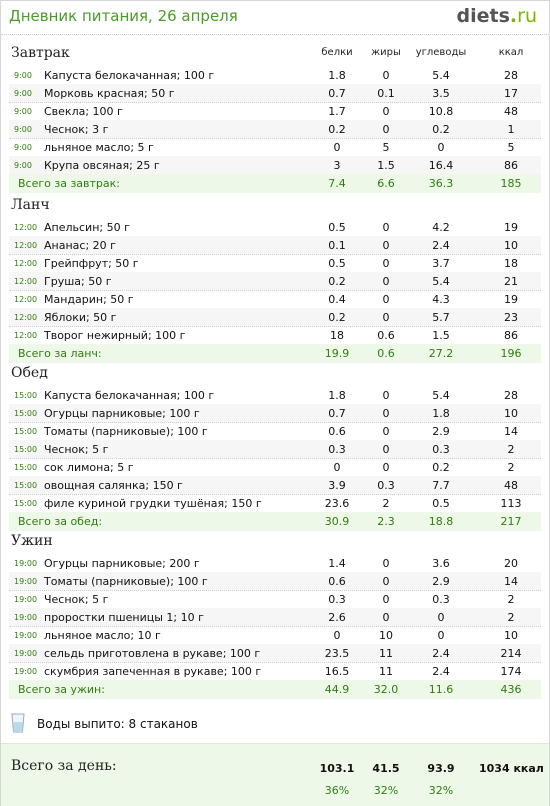 The height and width of the screenshot is (806, 550). What do you see at coordinates (337, 768) in the screenshot?
I see `day-protein: 103.1` at bounding box center [337, 768].